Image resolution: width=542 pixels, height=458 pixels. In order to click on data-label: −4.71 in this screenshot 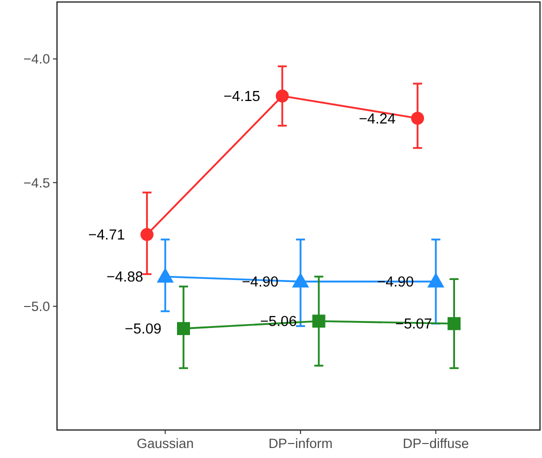, I will do `click(106, 236)`.